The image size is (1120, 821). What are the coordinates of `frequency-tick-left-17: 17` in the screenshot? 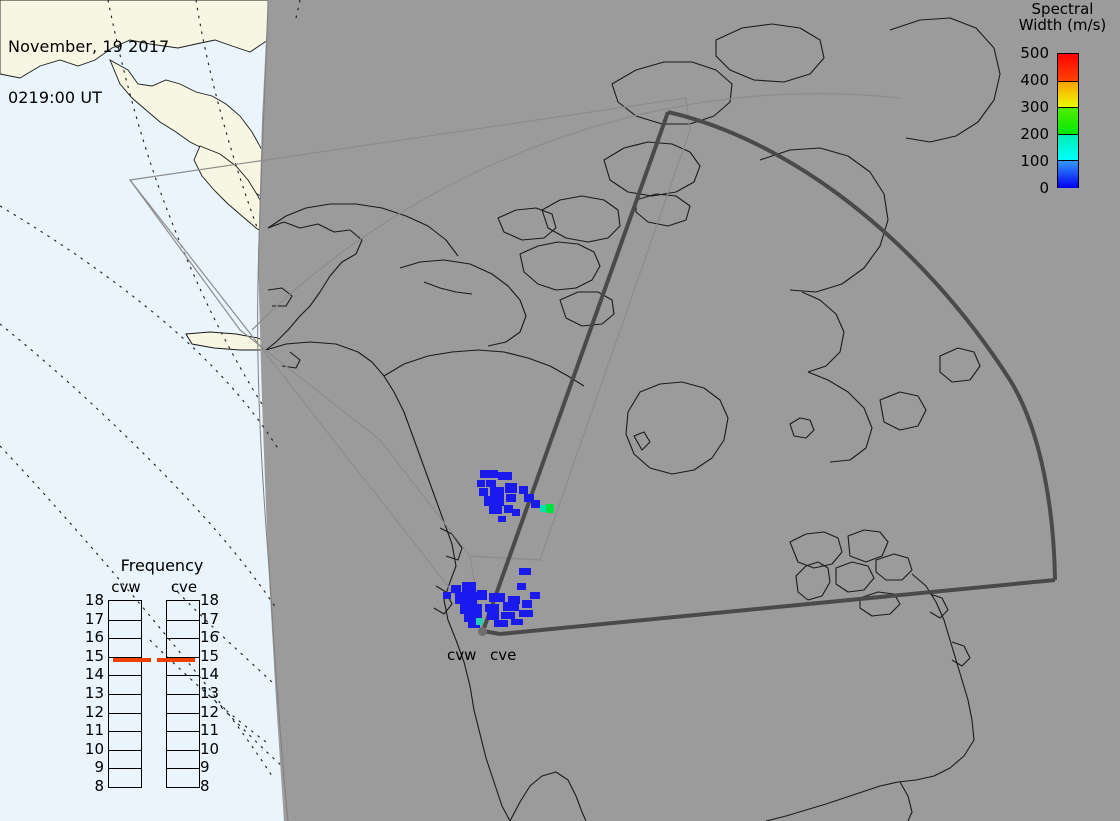 It's located at (94, 618).